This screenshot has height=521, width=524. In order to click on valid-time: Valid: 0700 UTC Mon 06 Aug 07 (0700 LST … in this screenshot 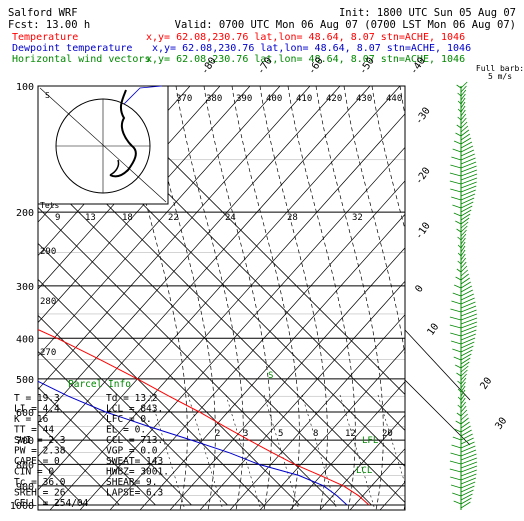, I will do `click(345, 25)`.